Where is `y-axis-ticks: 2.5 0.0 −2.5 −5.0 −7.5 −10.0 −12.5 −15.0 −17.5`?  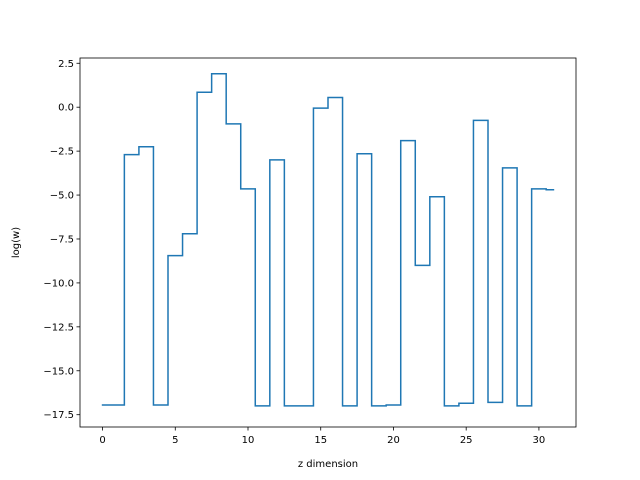 y-axis-ticks: 2.5 0.0 −2.5 −5.0 −7.5 −10.0 −12.5 −15.0 −17.5 is located at coordinates (61, 240).